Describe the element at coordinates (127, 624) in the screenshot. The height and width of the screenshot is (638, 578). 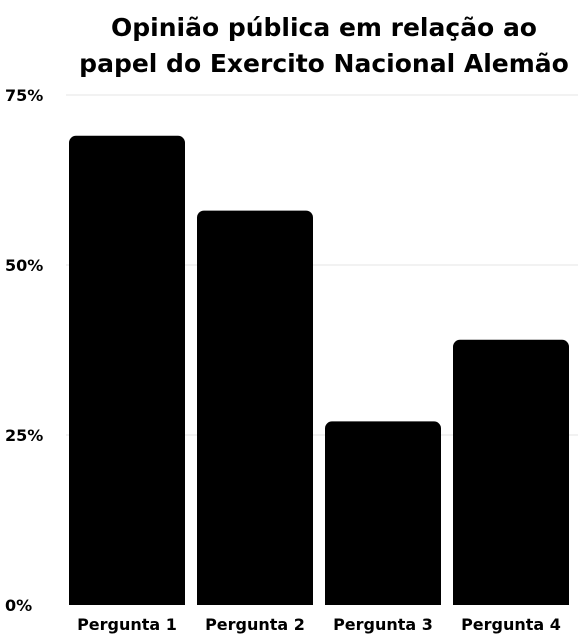
I see `x-category-label: Pergunta 1` at that location.